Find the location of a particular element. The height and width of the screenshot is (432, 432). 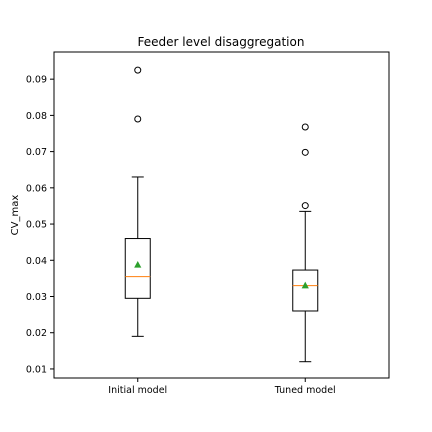

y-tick-label: 0.03 is located at coordinates (36, 297).